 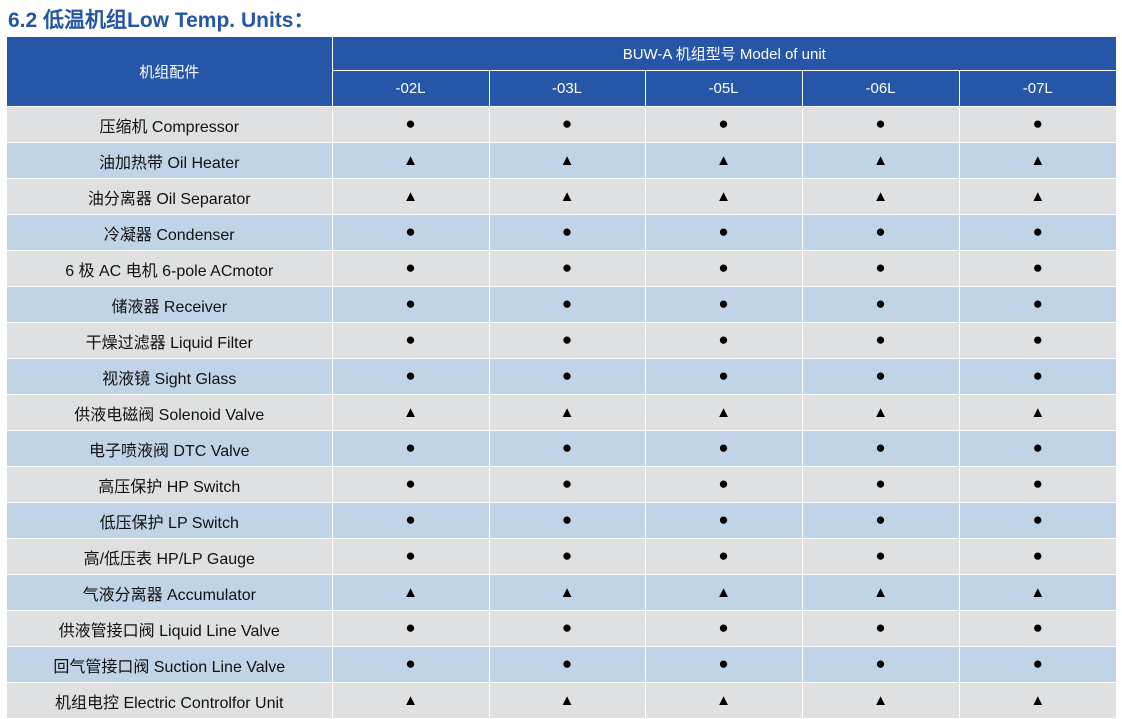 I want to click on model-column-header: -02L, so click(x=410, y=88).